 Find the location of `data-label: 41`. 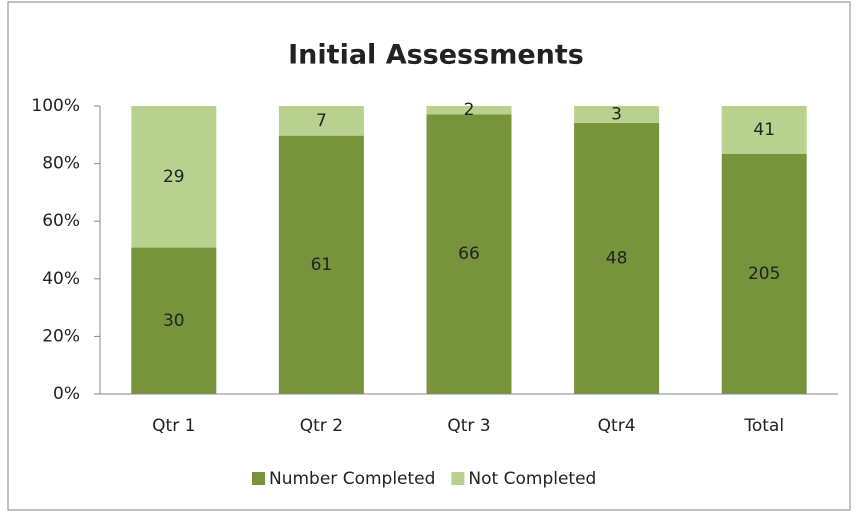

data-label: 41 is located at coordinates (764, 130).